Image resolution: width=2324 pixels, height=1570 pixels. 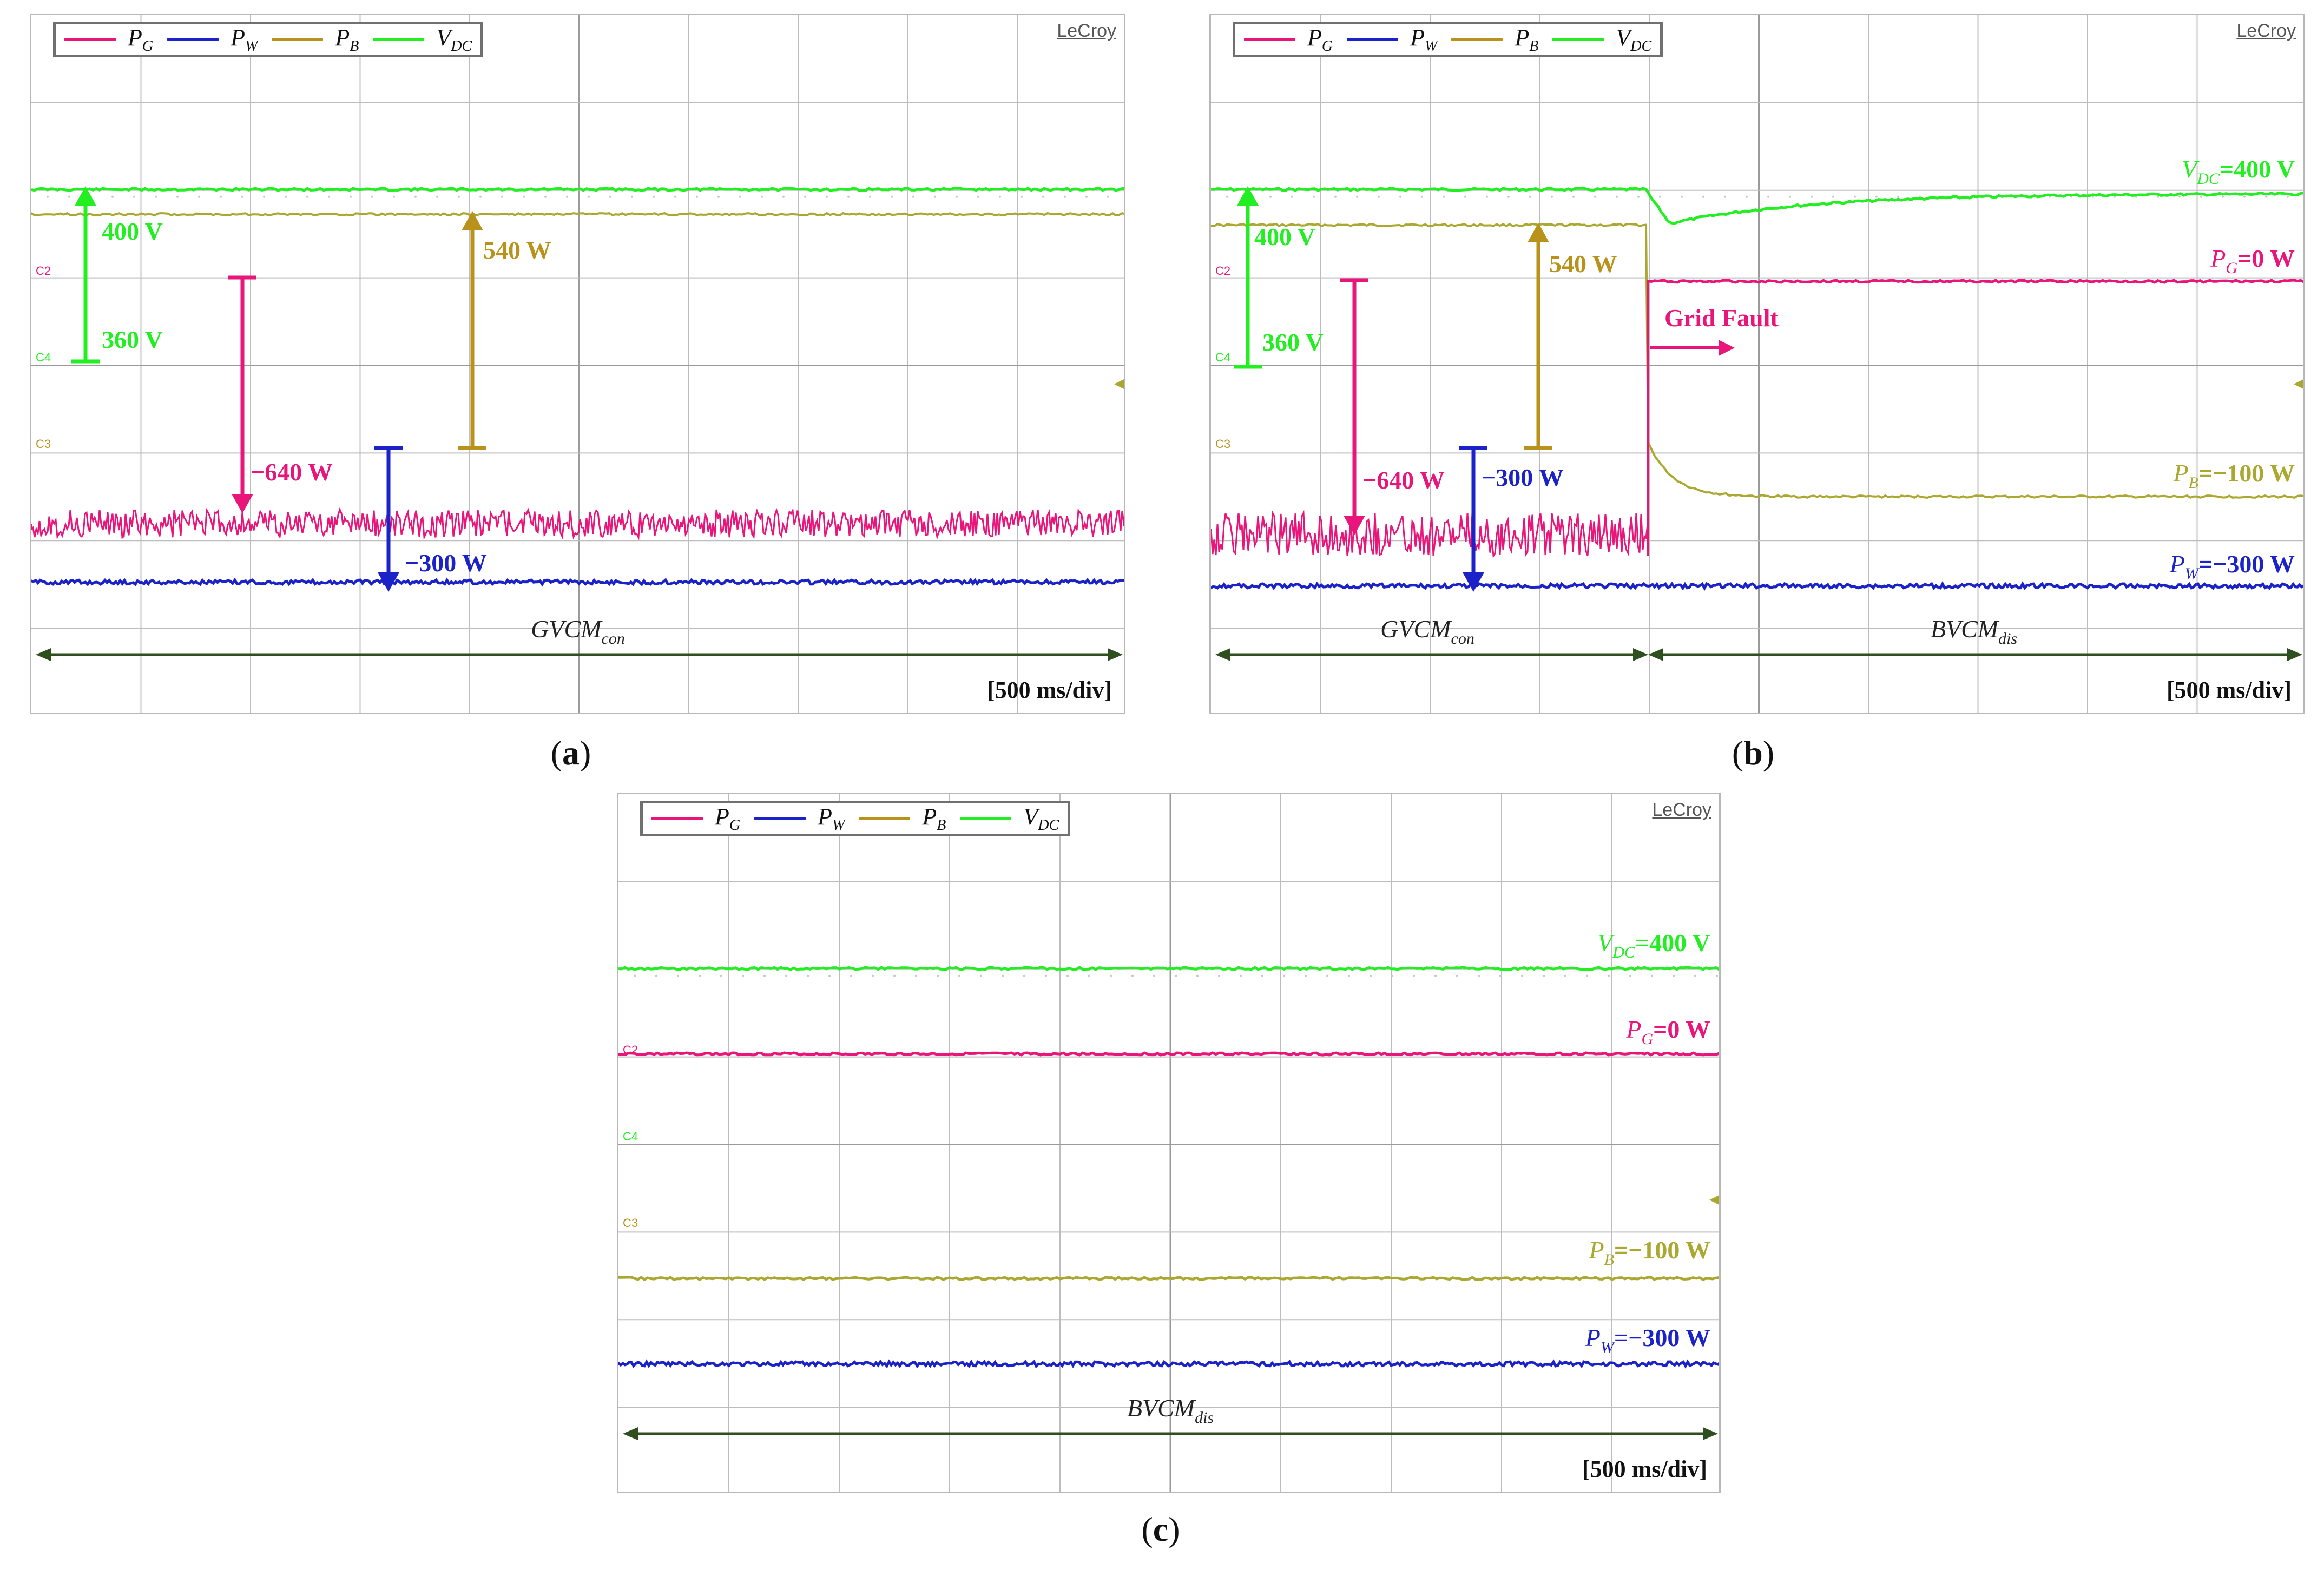 I want to click on pb-end-label: PB=−100 W, so click(x=1649, y=1252).